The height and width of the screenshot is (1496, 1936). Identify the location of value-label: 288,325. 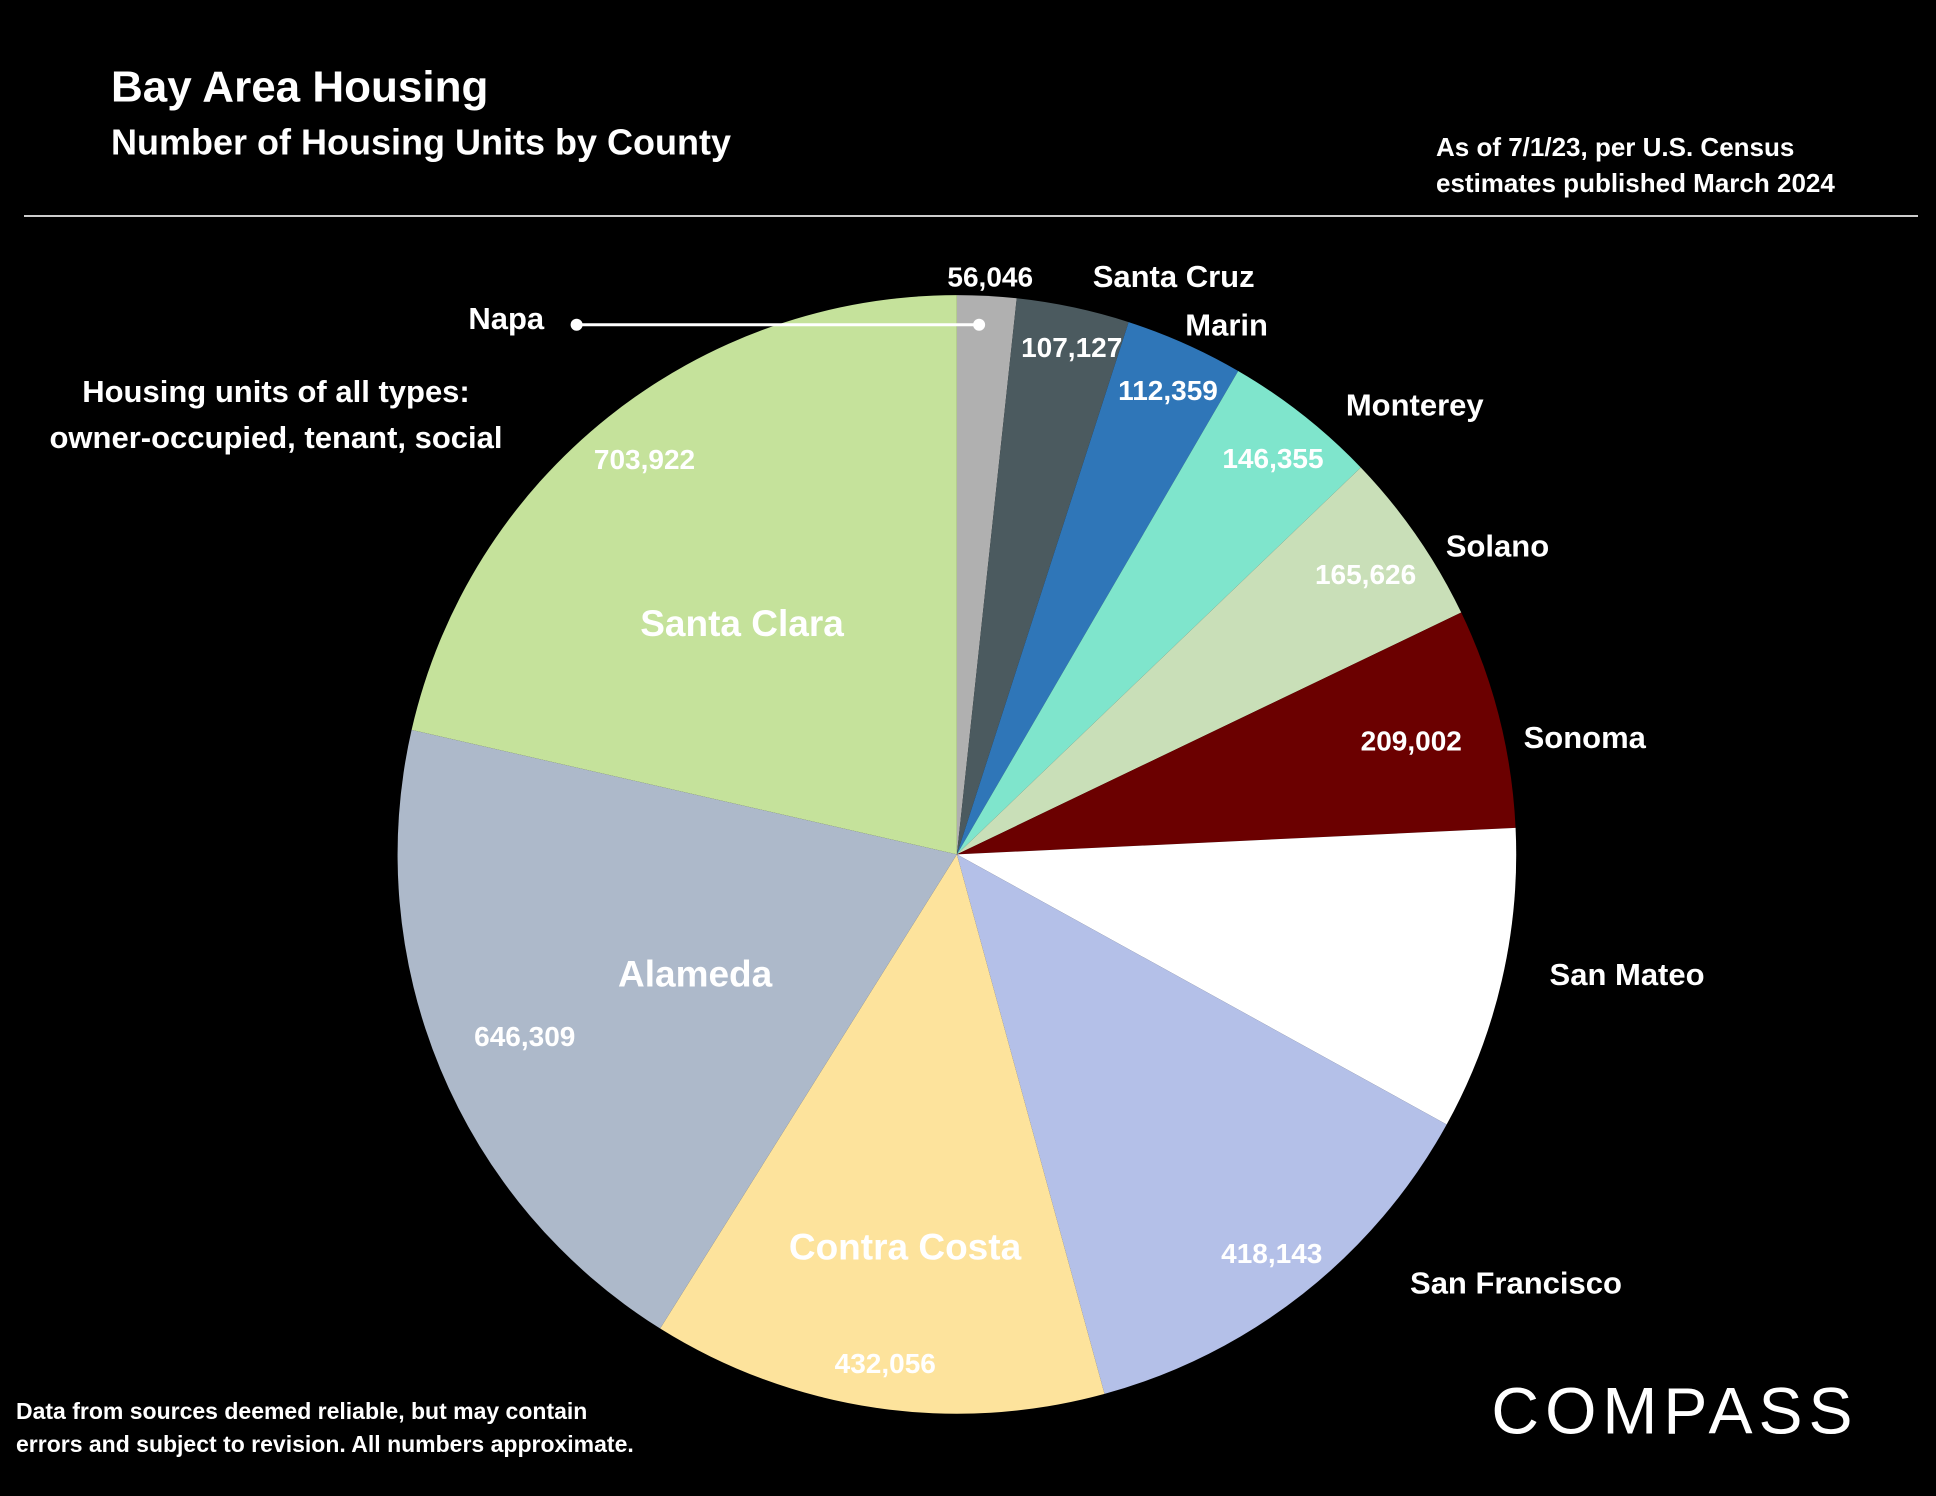
(1413, 960).